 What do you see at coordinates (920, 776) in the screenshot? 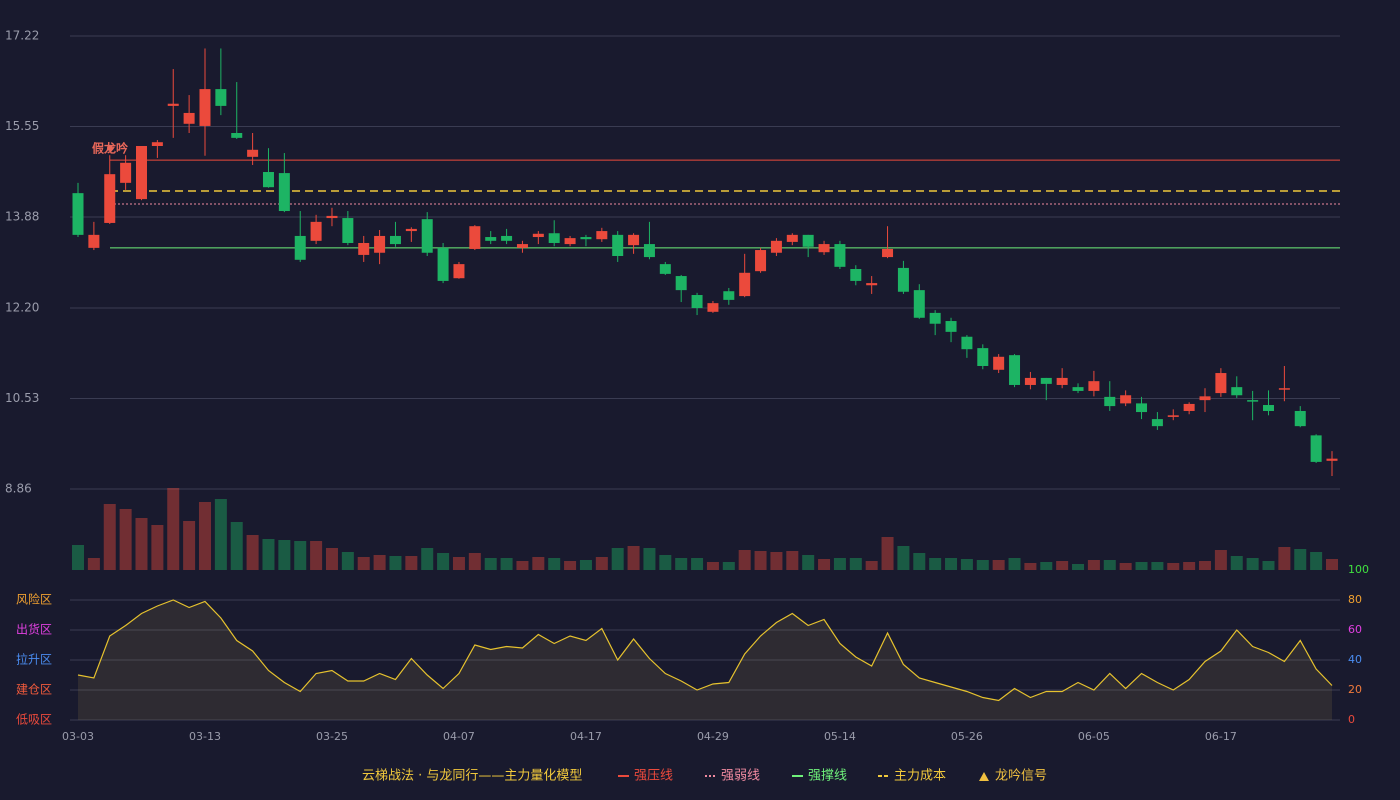
I see `legend-label: 主力成本` at bounding box center [920, 776].